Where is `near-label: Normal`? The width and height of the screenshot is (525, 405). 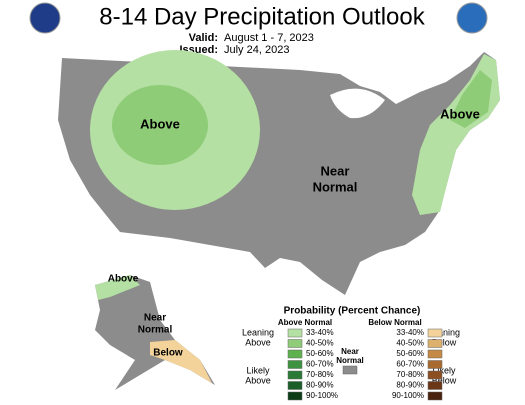
near-label: Normal is located at coordinates (350, 360).